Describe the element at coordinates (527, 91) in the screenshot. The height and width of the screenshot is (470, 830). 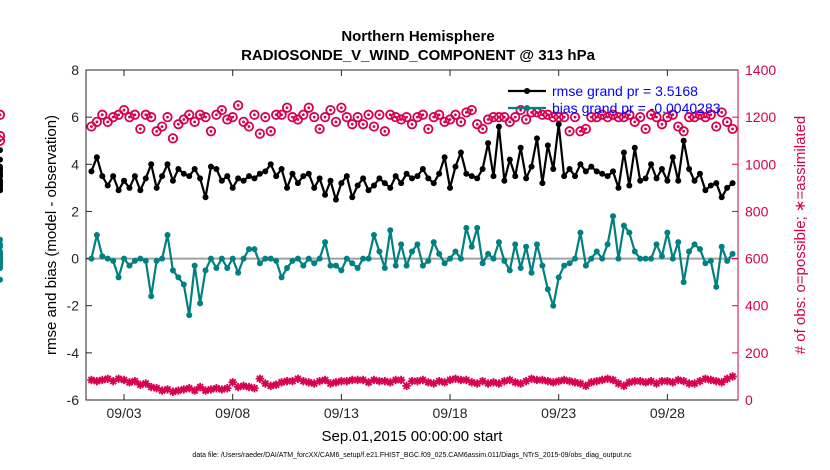
I see `legend-rmse-marker` at that location.